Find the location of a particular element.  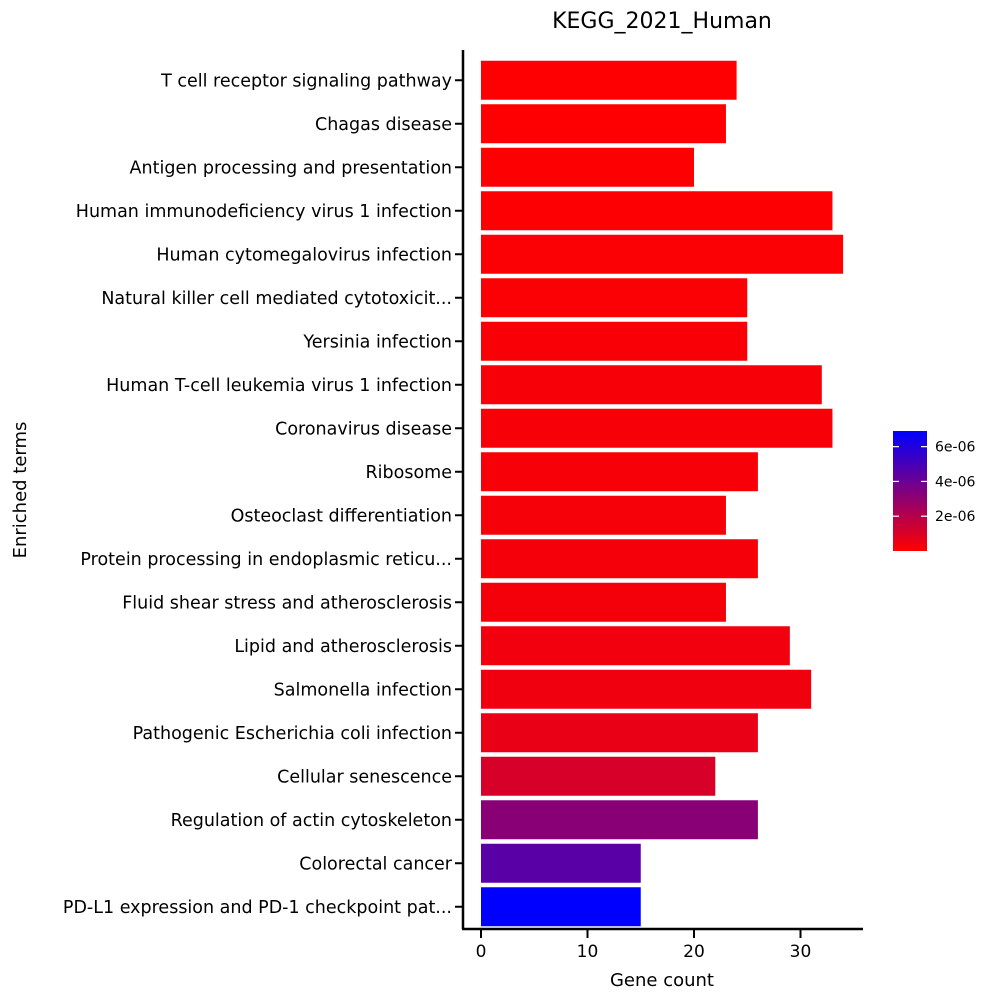

x-tick-label: 20 is located at coordinates (694, 952).